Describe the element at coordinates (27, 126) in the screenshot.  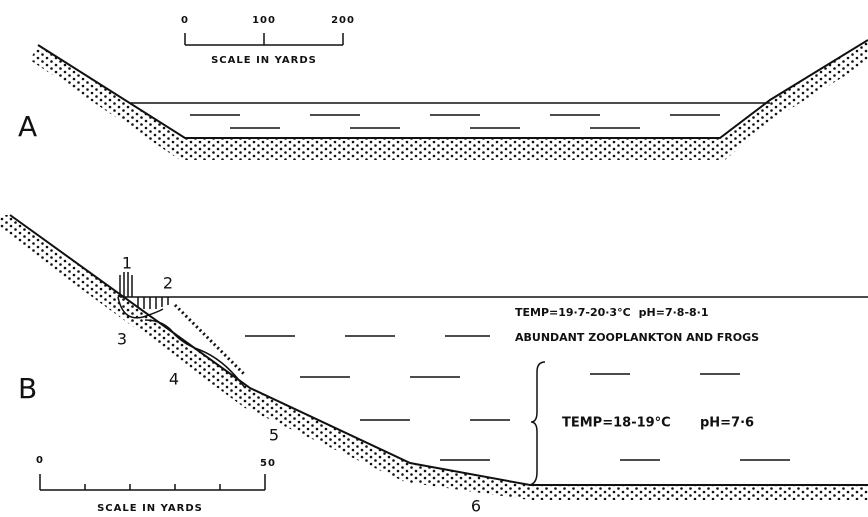
I see `panel-label: A` at that location.